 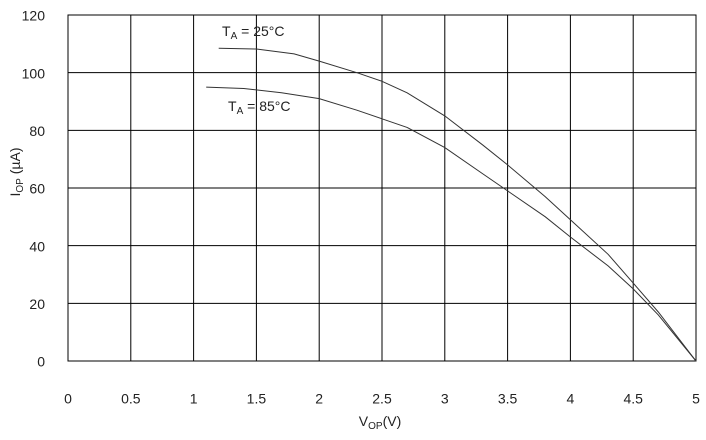 What do you see at coordinates (266, 106) in the screenshot?
I see `label-rest: = 85°C` at bounding box center [266, 106].